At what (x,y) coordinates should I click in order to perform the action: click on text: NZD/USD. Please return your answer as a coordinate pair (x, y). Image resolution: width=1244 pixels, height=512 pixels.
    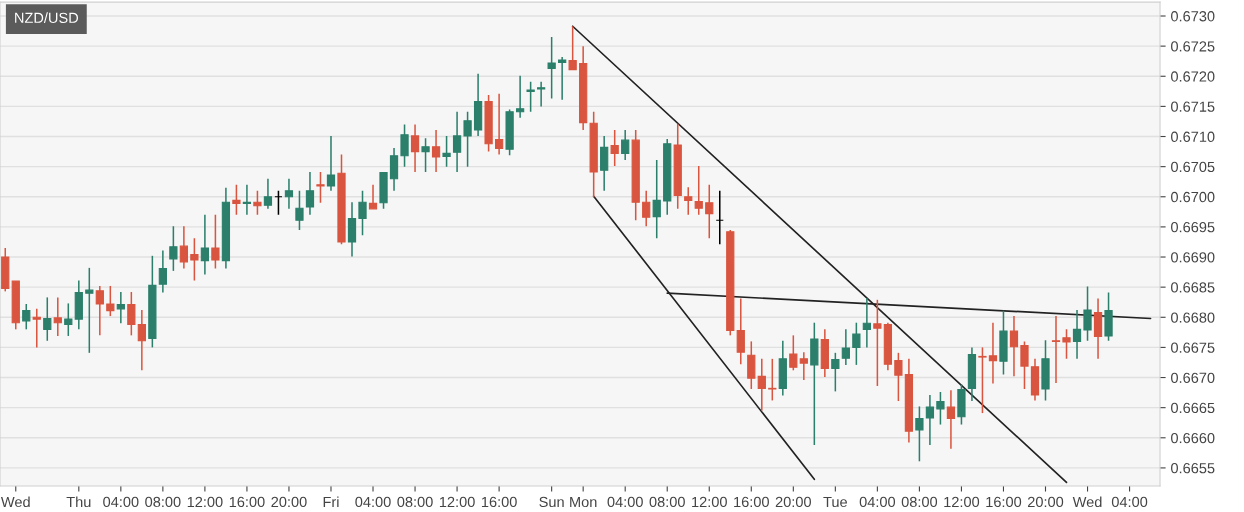
    Looking at the image, I should click on (47, 17).